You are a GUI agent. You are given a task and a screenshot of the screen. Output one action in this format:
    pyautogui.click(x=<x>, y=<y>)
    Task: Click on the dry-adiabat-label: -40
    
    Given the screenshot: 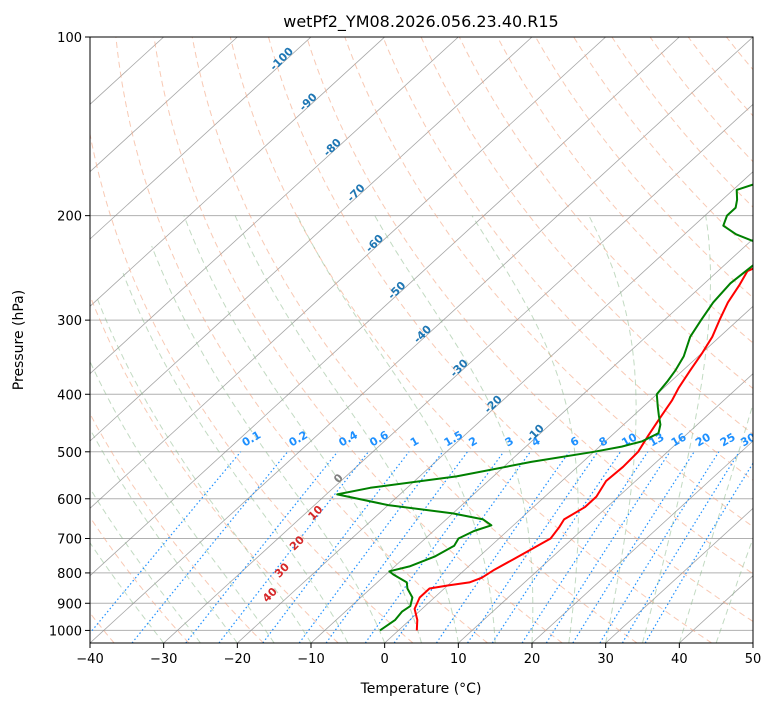 What is the action you would take?
    pyautogui.click(x=422, y=333)
    